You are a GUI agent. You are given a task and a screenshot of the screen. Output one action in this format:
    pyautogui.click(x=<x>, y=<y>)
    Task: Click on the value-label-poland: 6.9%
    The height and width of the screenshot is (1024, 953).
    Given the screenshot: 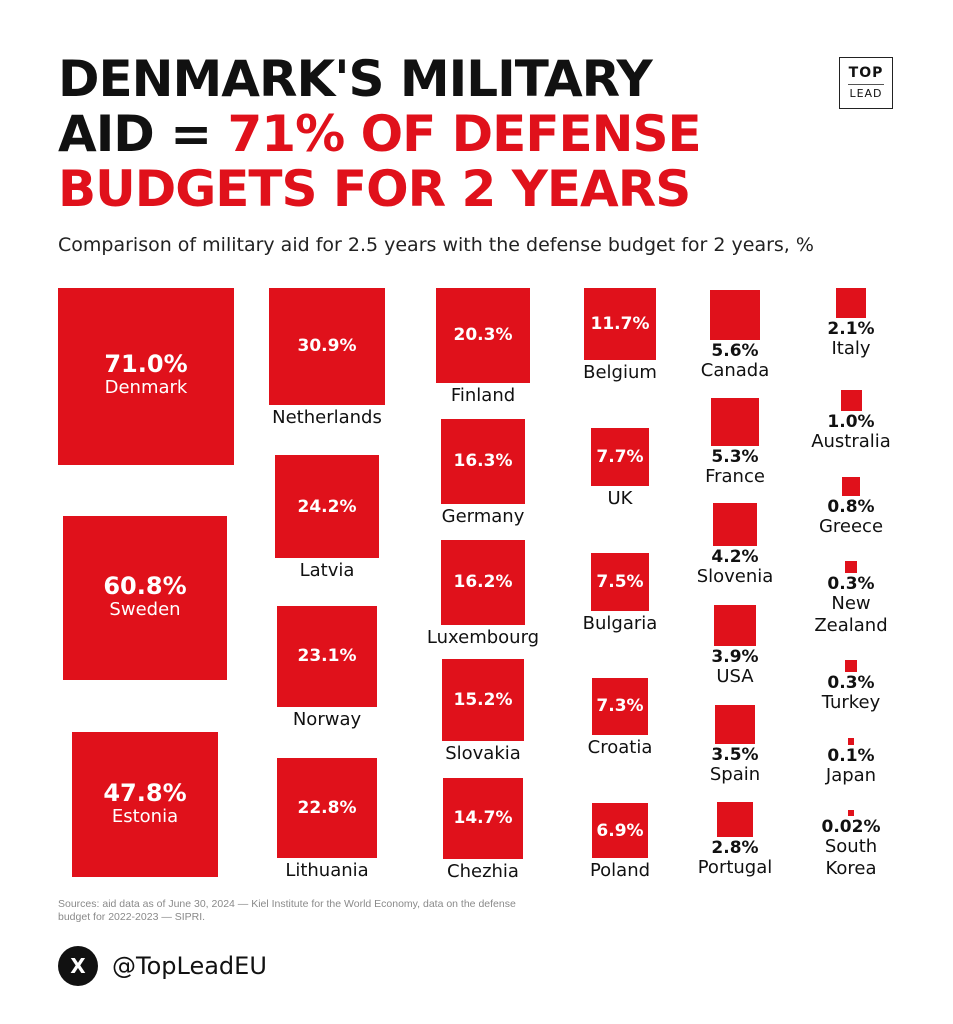 What is the action you would take?
    pyautogui.click(x=620, y=830)
    